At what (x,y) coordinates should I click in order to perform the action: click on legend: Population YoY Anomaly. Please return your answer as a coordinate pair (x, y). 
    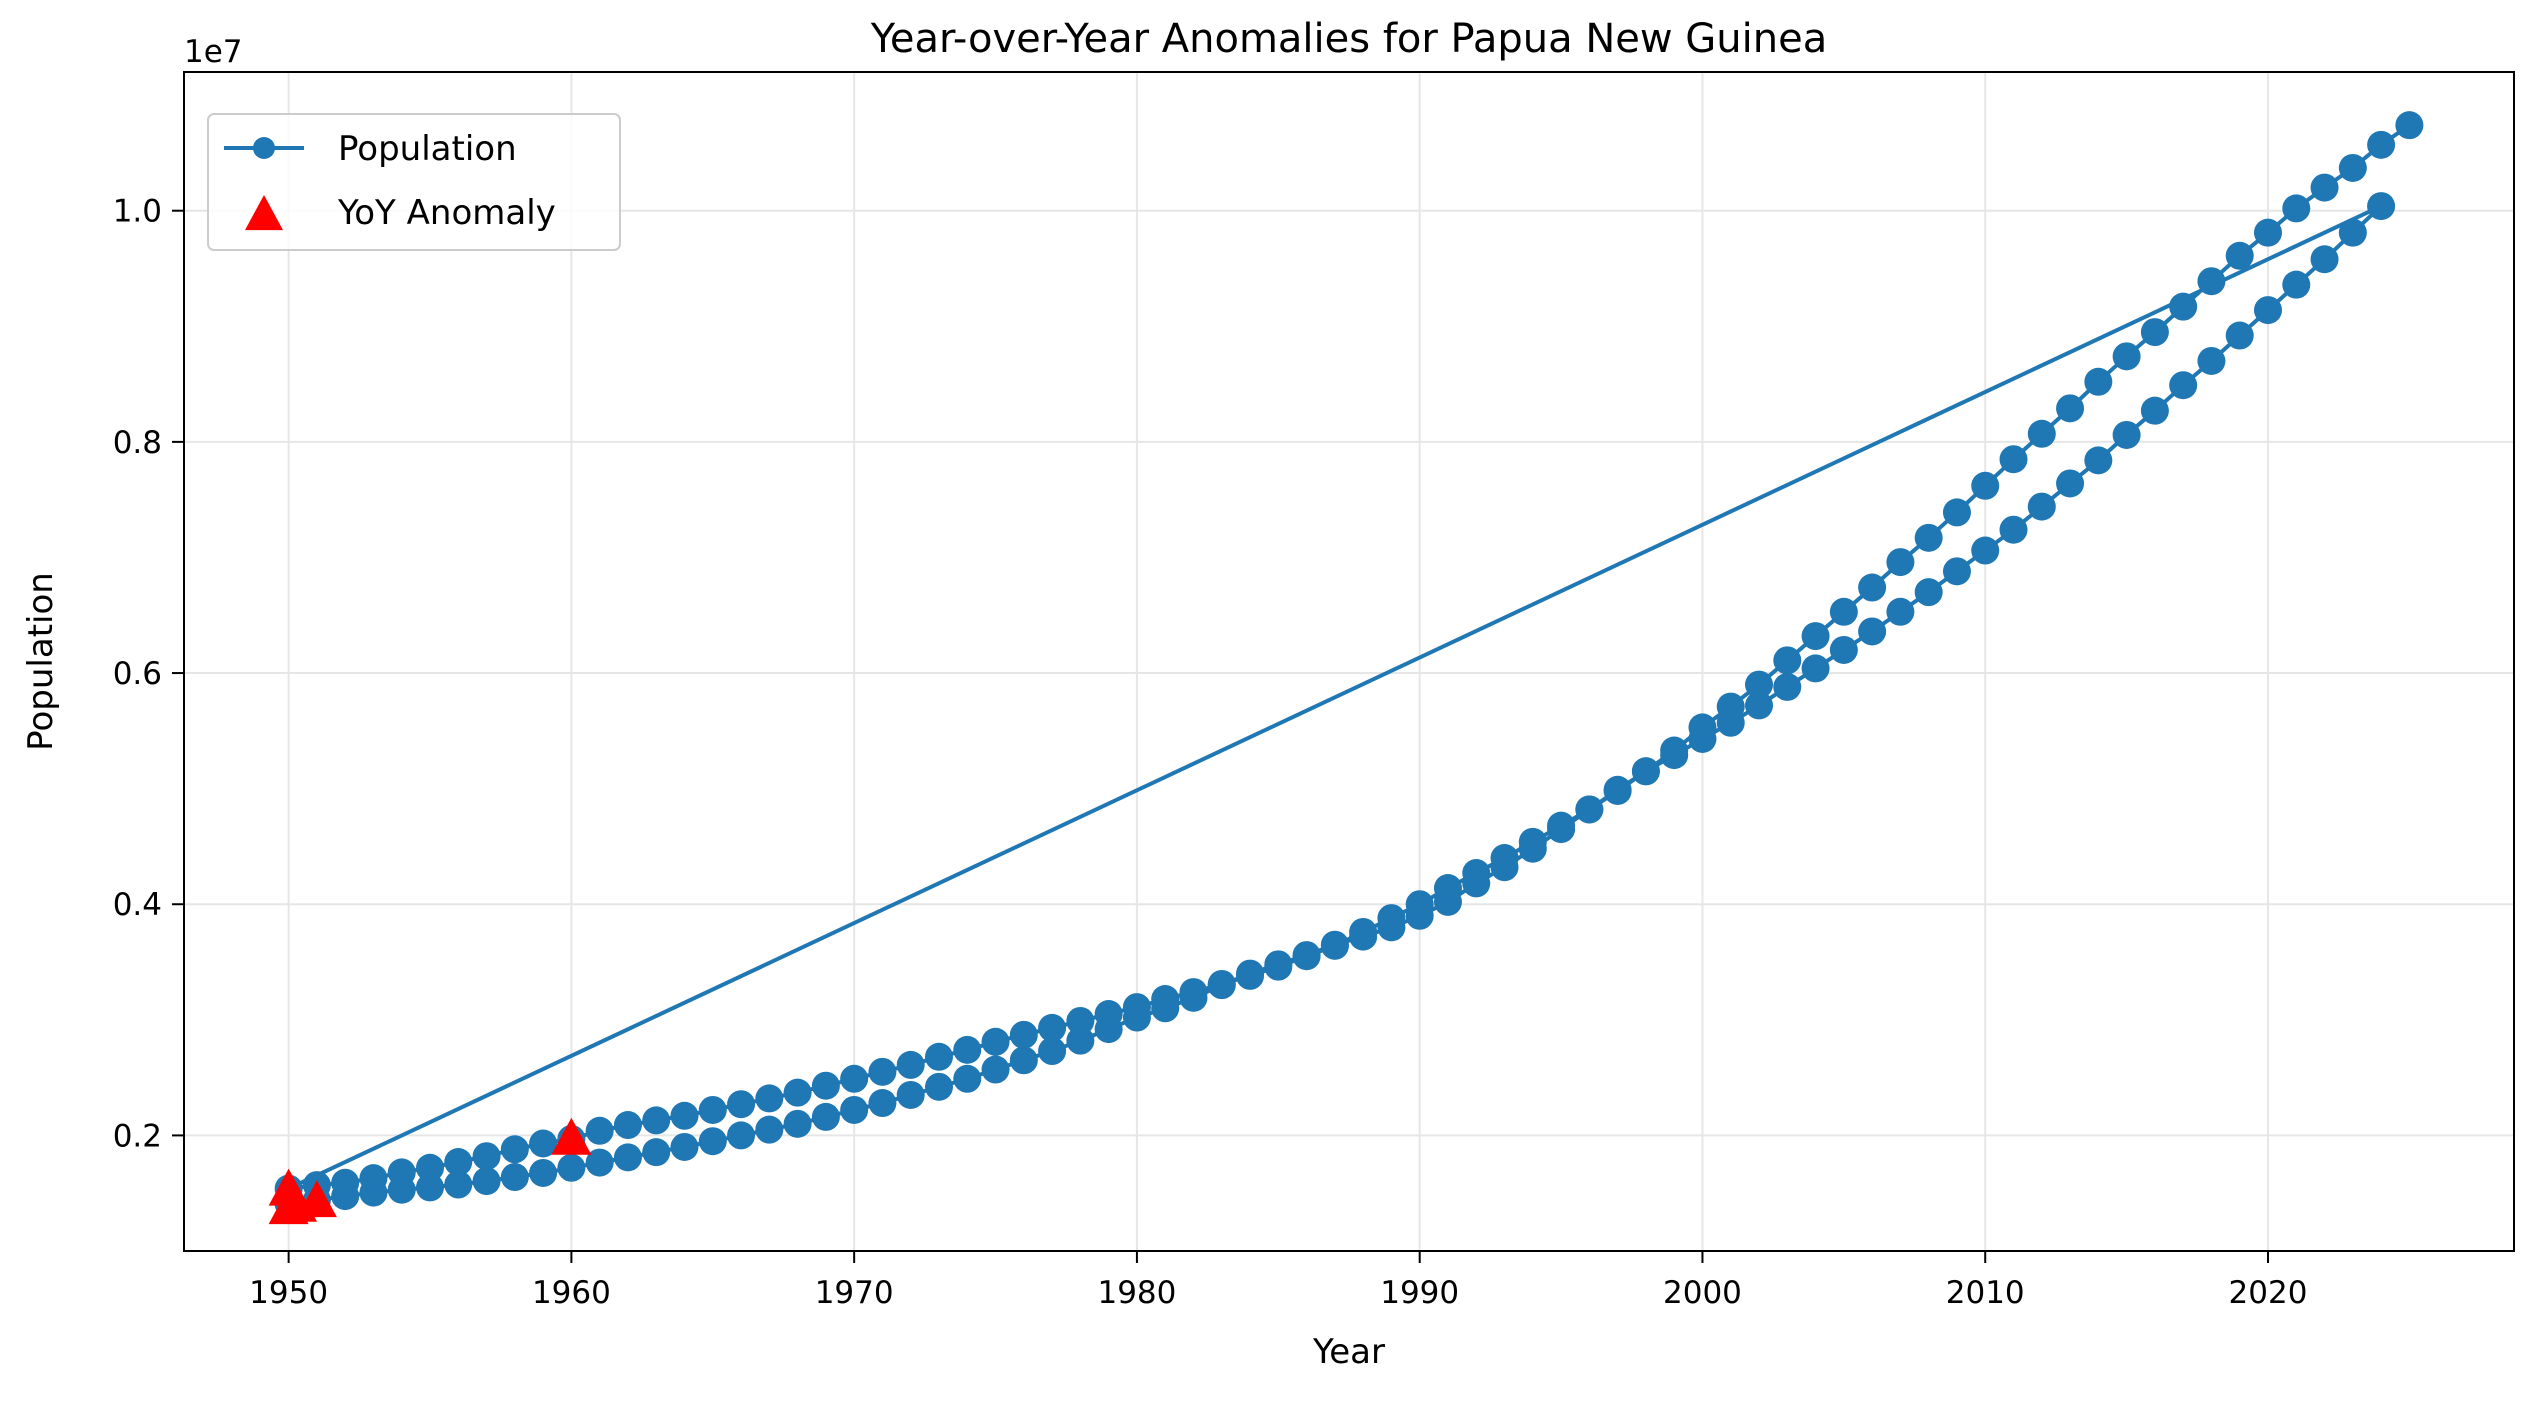
    Looking at the image, I should click on (414, 182).